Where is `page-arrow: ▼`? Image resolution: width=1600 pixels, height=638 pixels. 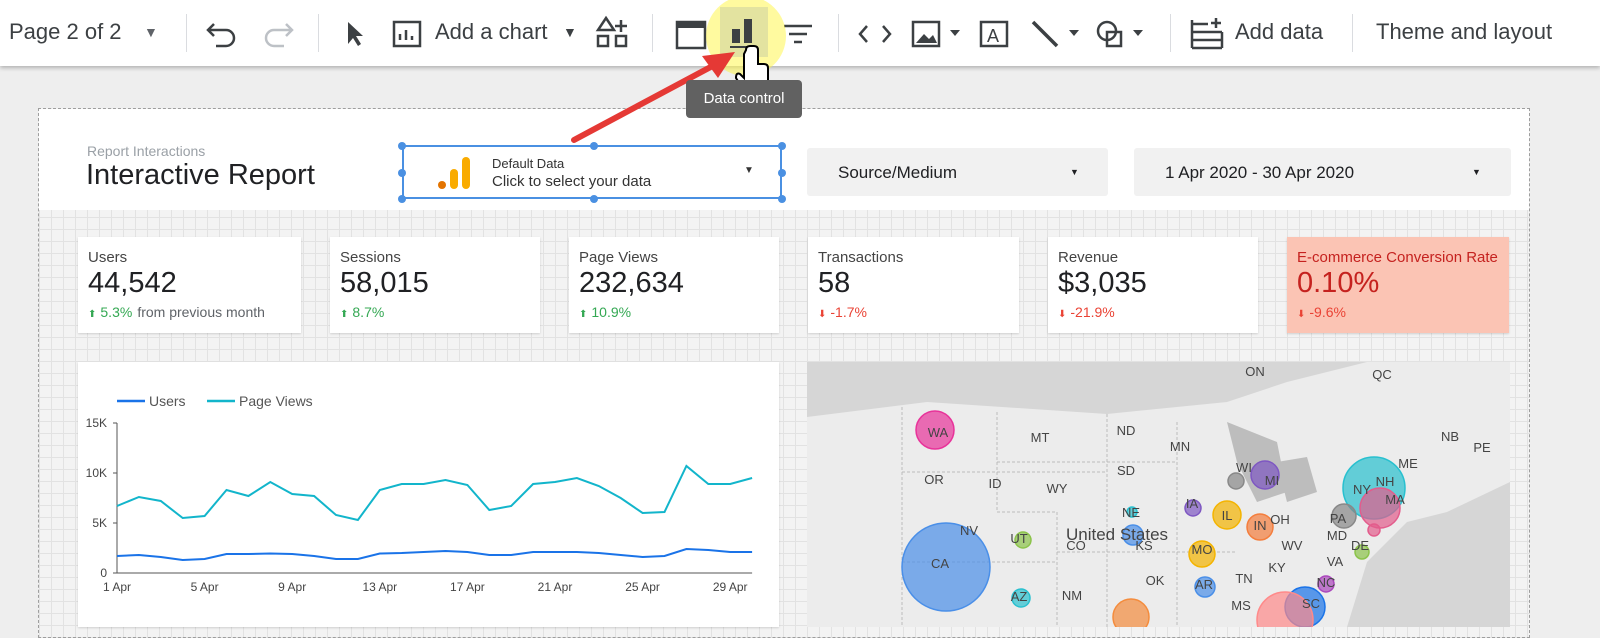
page-arrow: ▼ is located at coordinates (151, 32).